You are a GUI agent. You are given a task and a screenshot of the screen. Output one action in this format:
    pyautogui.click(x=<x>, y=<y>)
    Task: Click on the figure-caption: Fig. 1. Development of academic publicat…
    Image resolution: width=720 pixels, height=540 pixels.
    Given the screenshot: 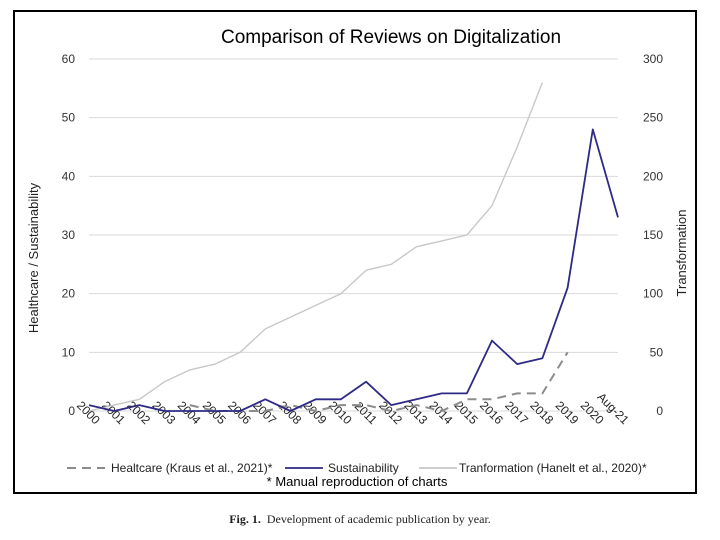 What is the action you would take?
    pyautogui.click(x=360, y=519)
    